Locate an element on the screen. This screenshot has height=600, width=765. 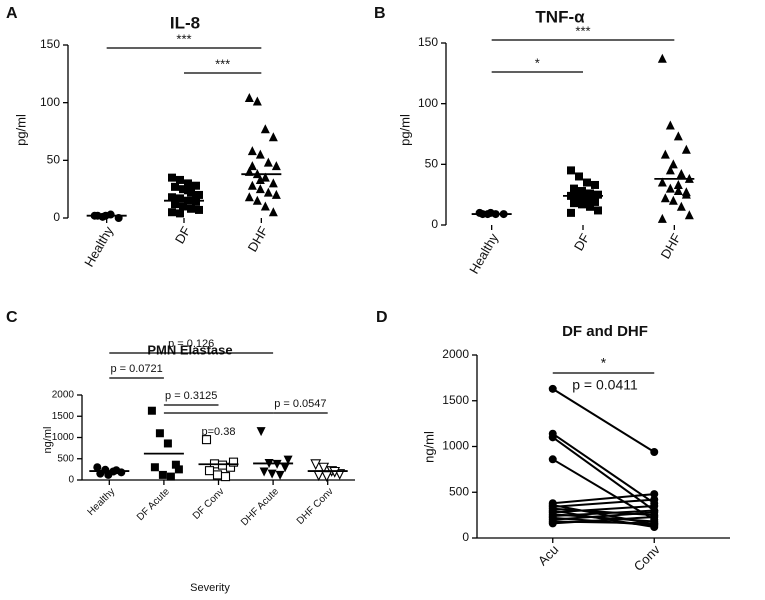
x-tick-label: DF is located at coordinates (183, 235).